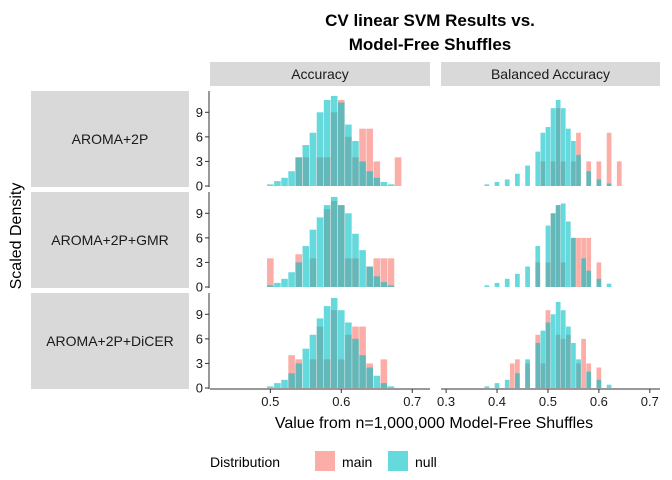 This screenshot has width=672, height=480. What do you see at coordinates (550, 74) in the screenshot?
I see `column-strip-label: Balanced Accuracy` at bounding box center [550, 74].